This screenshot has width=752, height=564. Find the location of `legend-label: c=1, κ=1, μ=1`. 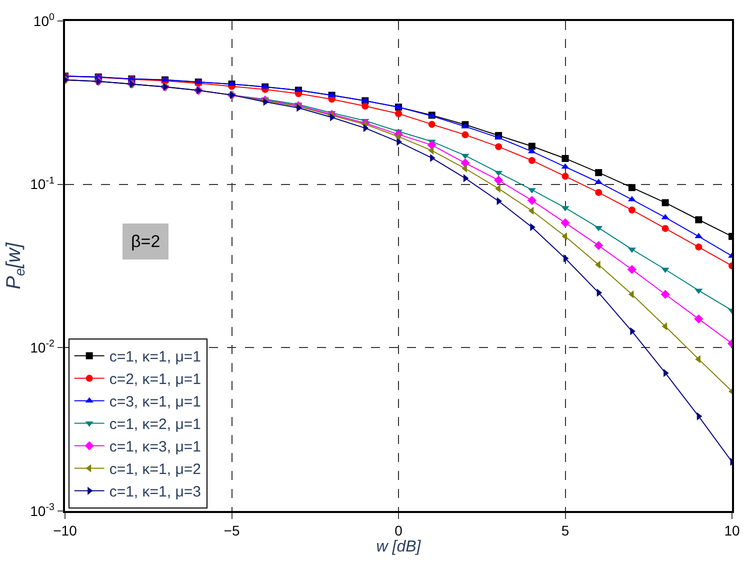

legend-label: c=1, κ=1, μ=1 is located at coordinates (155, 357).